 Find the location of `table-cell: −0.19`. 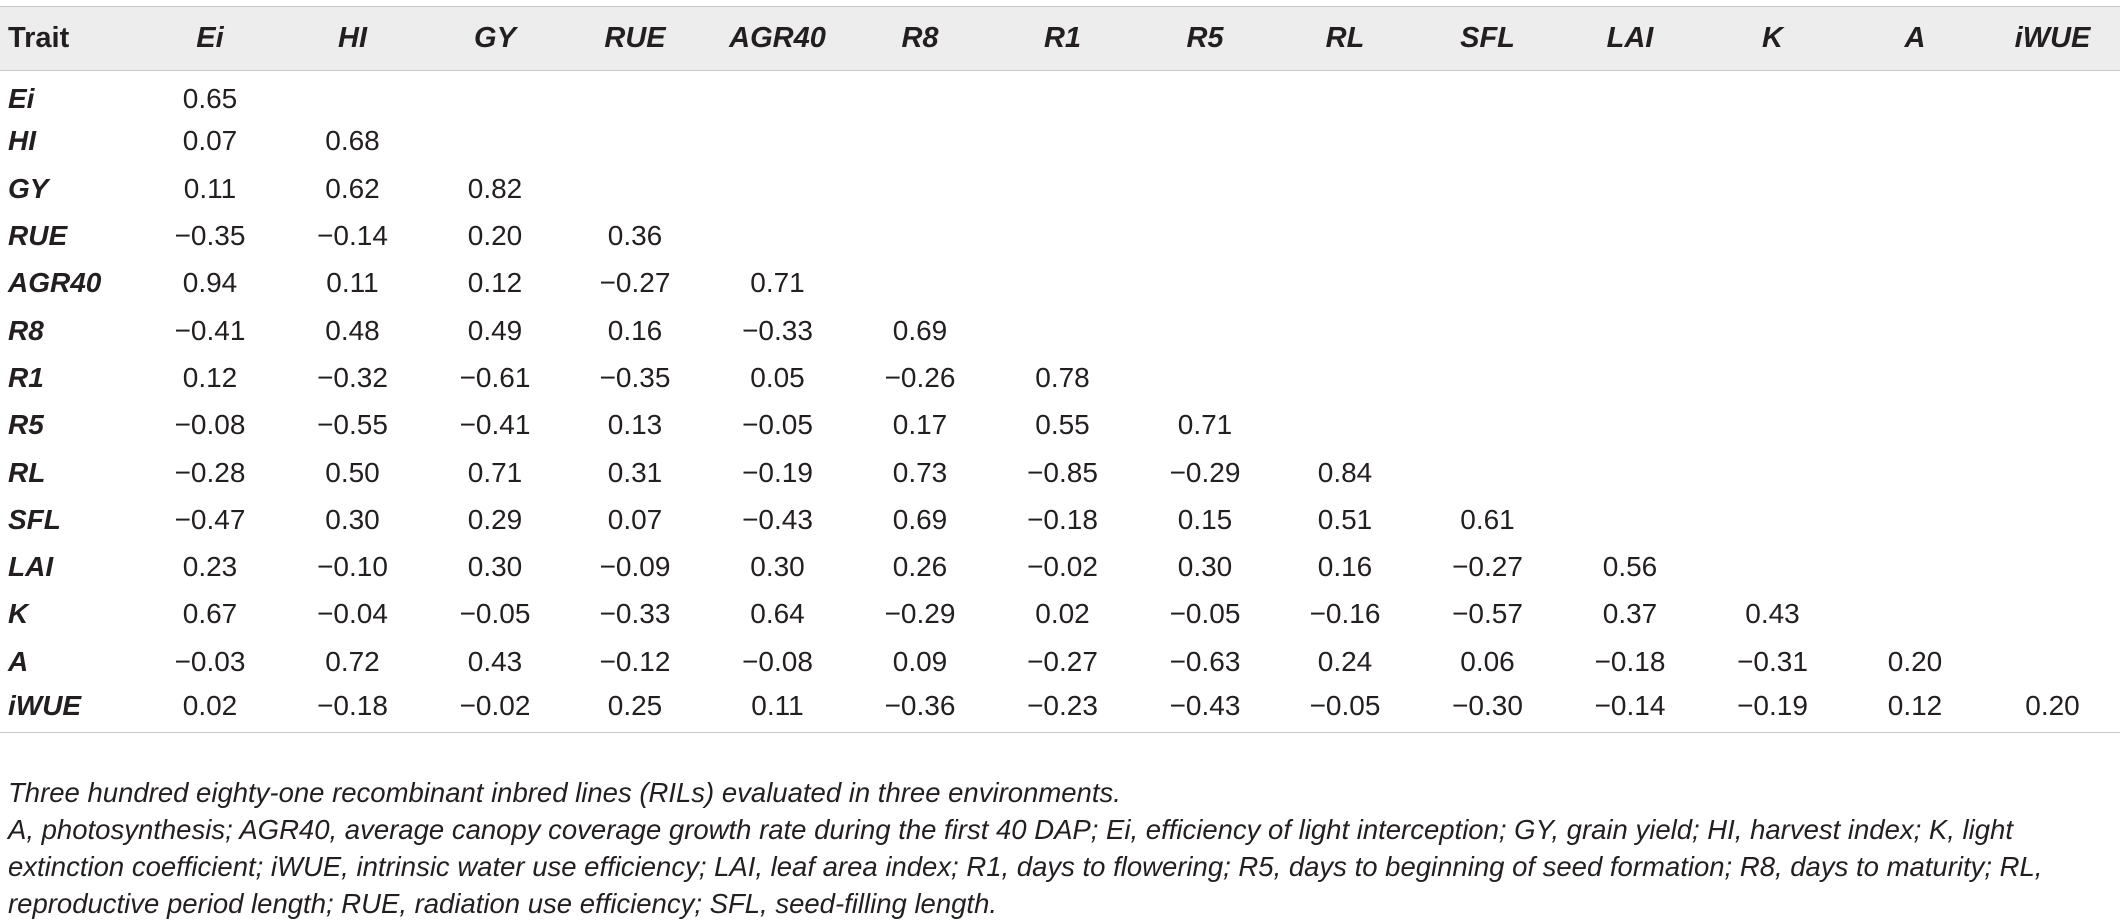

table-cell: −0.19 is located at coordinates (1772, 709).